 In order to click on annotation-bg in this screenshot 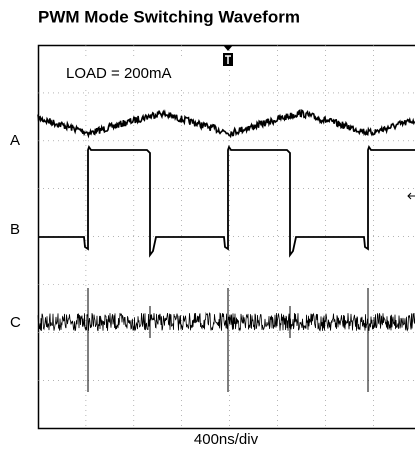, I will do `click(123, 73)`.